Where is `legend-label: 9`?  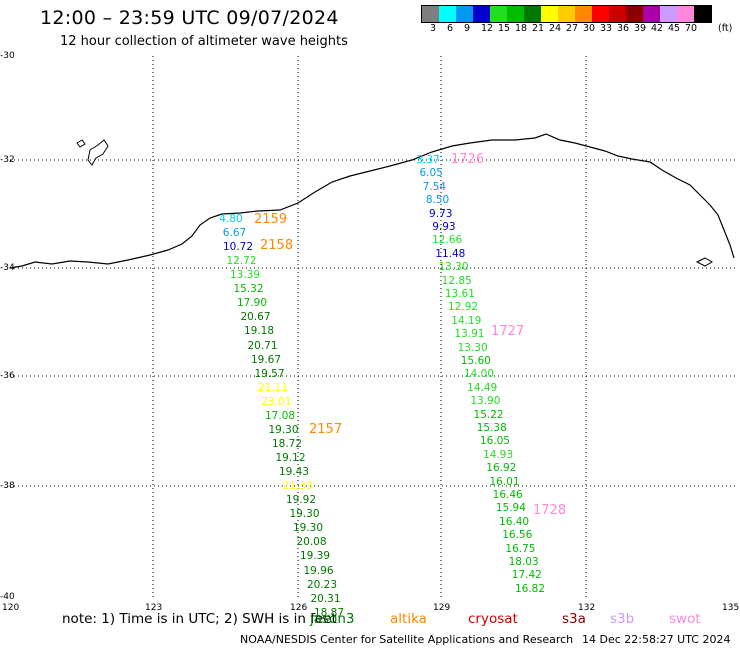
legend-label: 9 is located at coordinates (467, 28).